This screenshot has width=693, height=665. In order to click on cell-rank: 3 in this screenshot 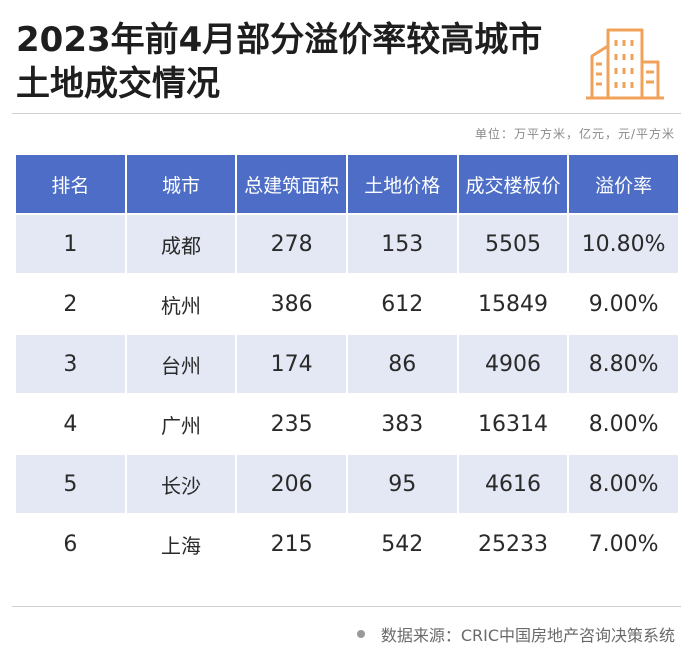, I will do `click(70, 364)`.